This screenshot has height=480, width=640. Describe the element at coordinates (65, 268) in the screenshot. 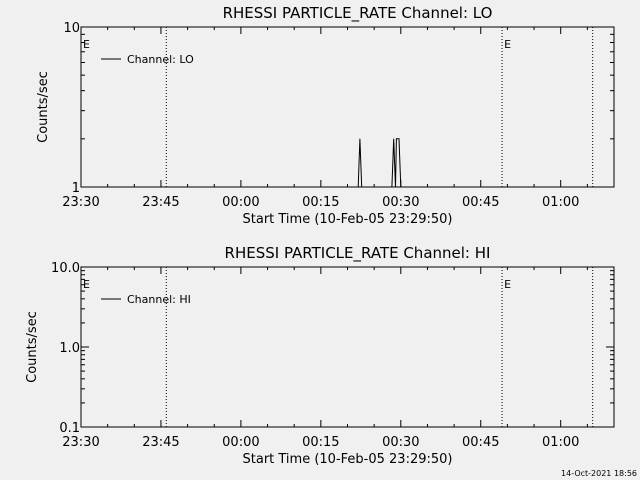

I see `y-tick-label: 10.0` at that location.